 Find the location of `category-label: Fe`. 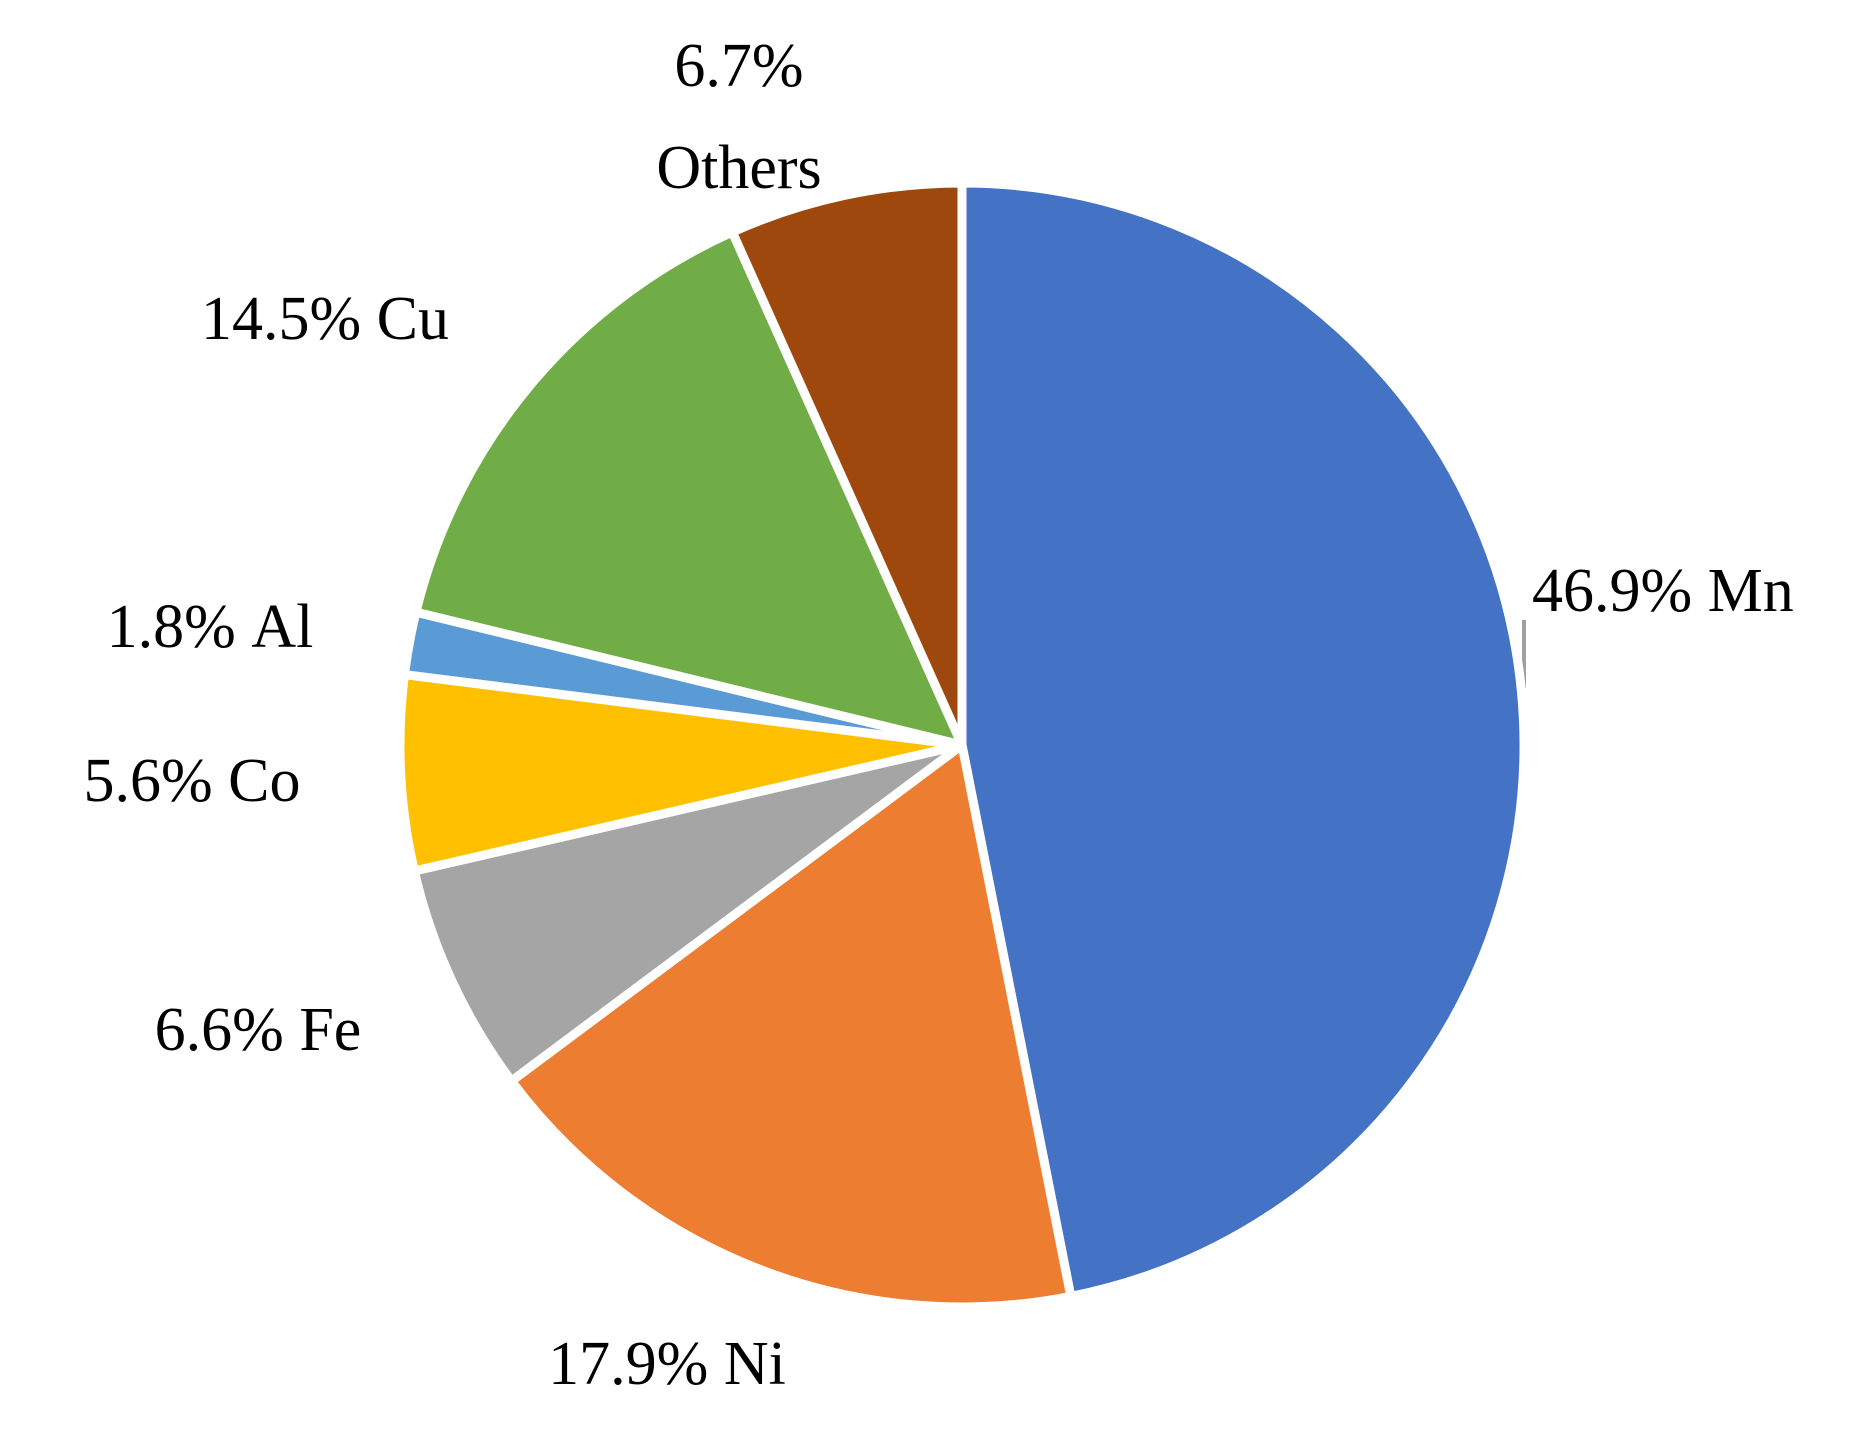

category-label: Fe is located at coordinates (330, 1030).